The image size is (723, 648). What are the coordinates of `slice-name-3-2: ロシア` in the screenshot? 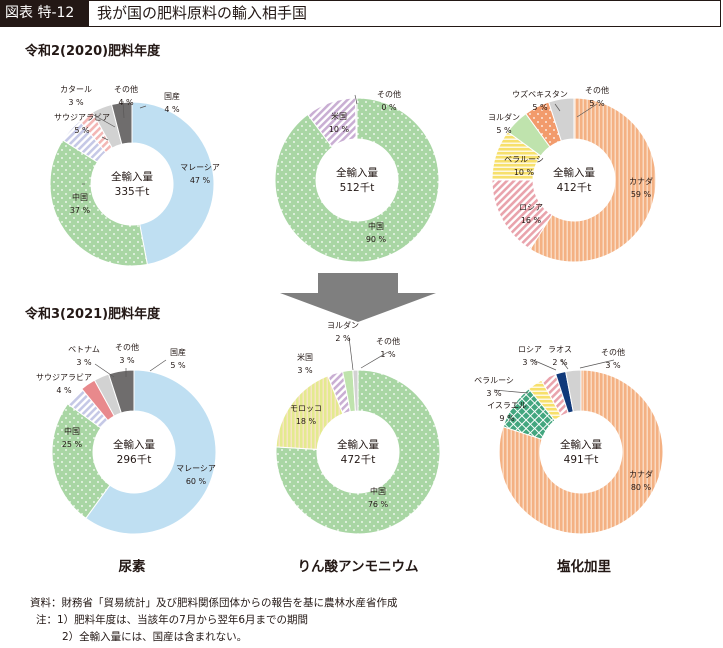 It's located at (531, 207).